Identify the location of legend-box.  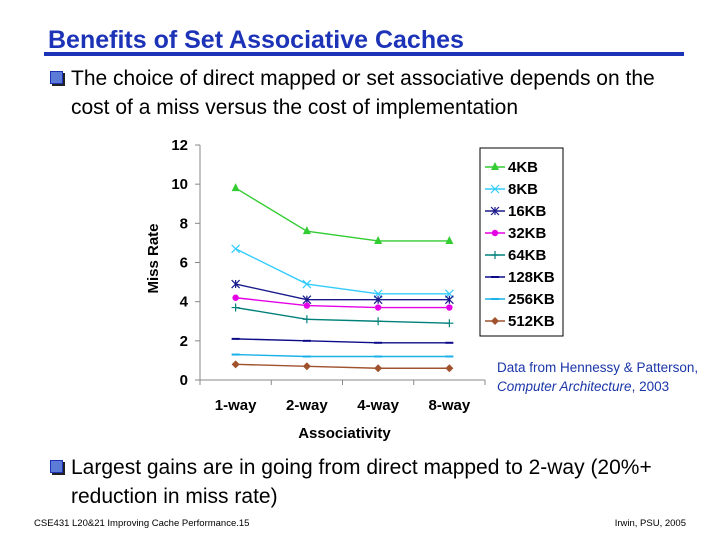
(521, 242).